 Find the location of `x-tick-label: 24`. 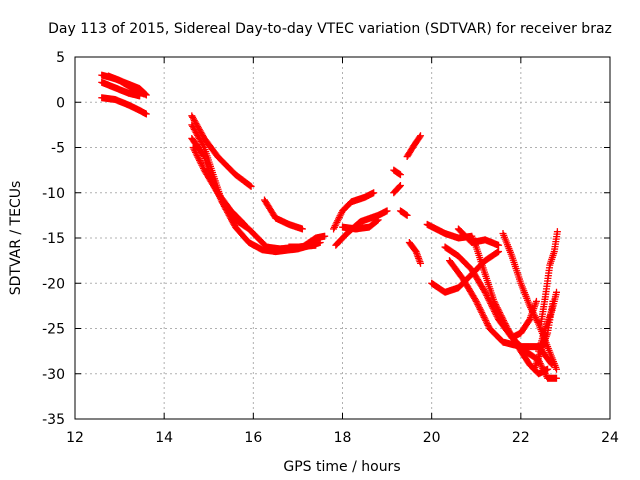

x-tick-label: 24 is located at coordinates (610, 438).